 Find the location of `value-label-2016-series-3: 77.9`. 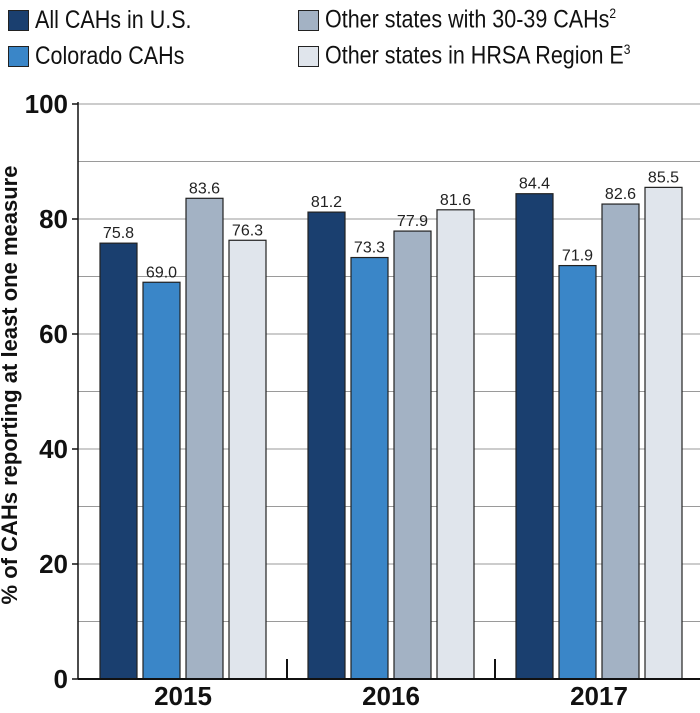

value-label-2016-series-3: 77.9 is located at coordinates (412, 221).